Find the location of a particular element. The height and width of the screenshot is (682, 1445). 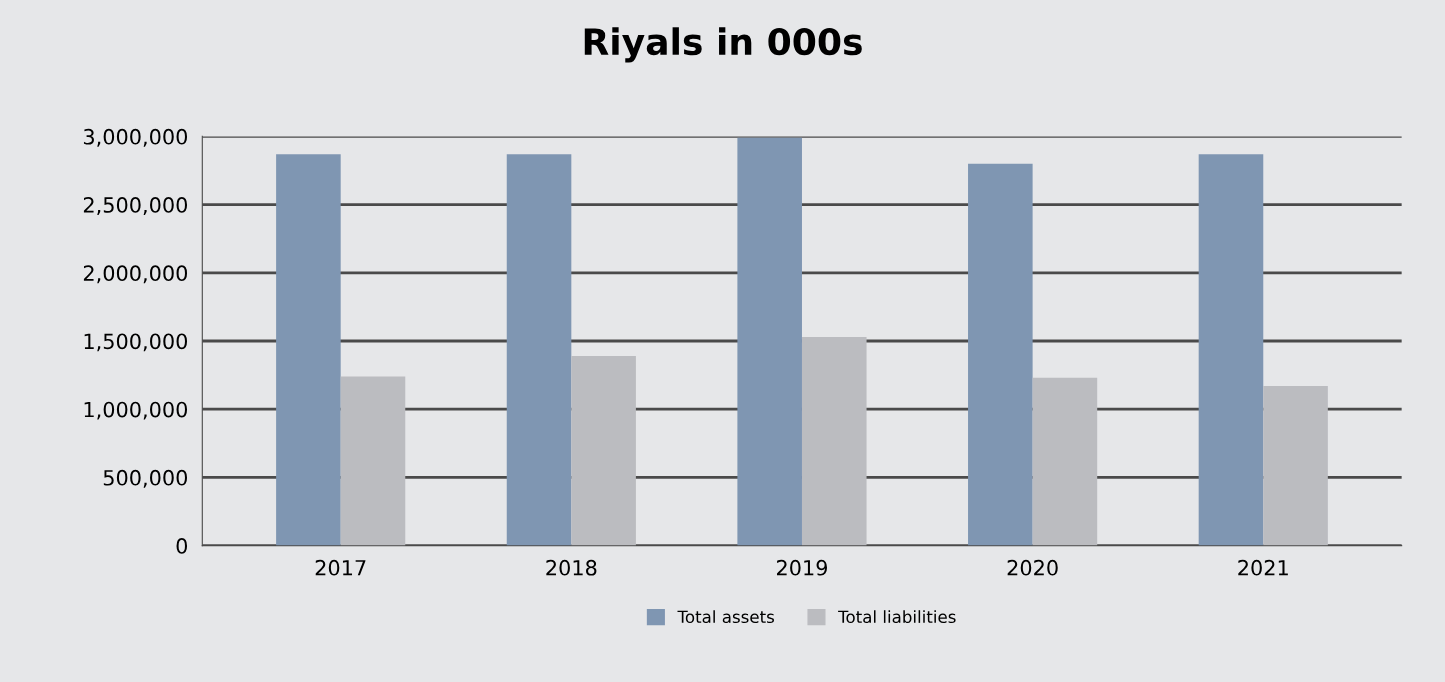

legend-label: Total assets is located at coordinates (725, 617).